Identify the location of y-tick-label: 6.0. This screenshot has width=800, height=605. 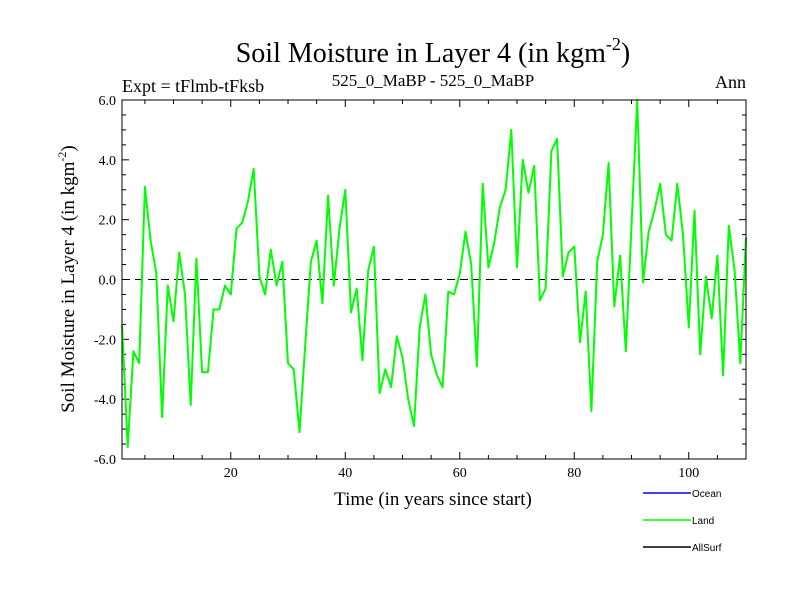
(108, 101).